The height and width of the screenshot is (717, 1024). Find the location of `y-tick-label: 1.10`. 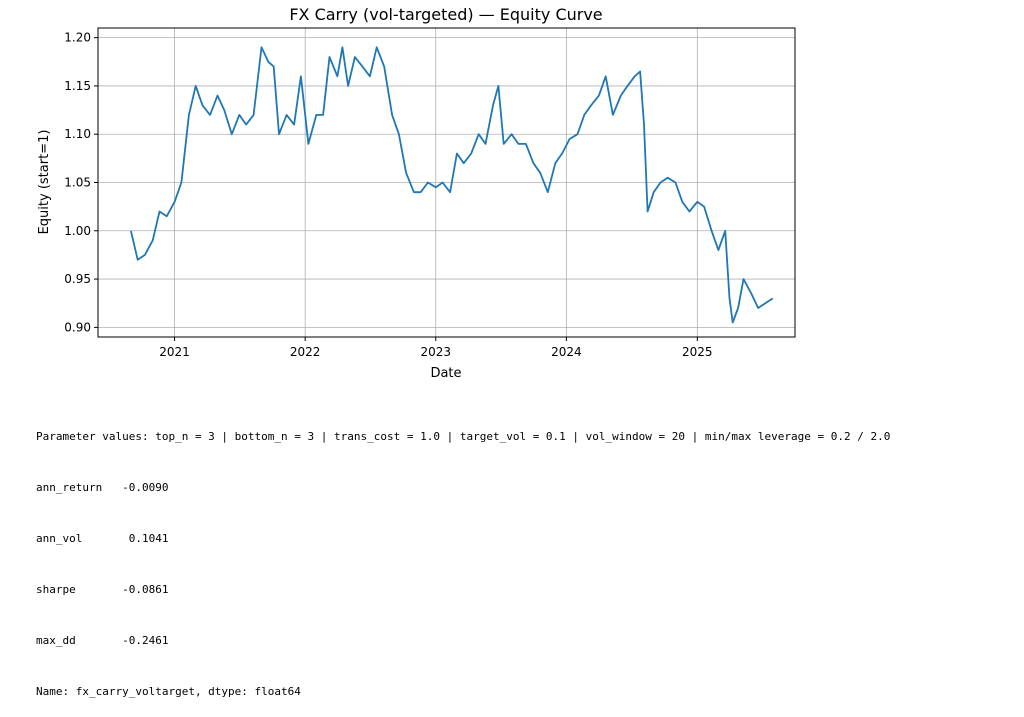

y-tick-label: 1.10 is located at coordinates (77, 134).